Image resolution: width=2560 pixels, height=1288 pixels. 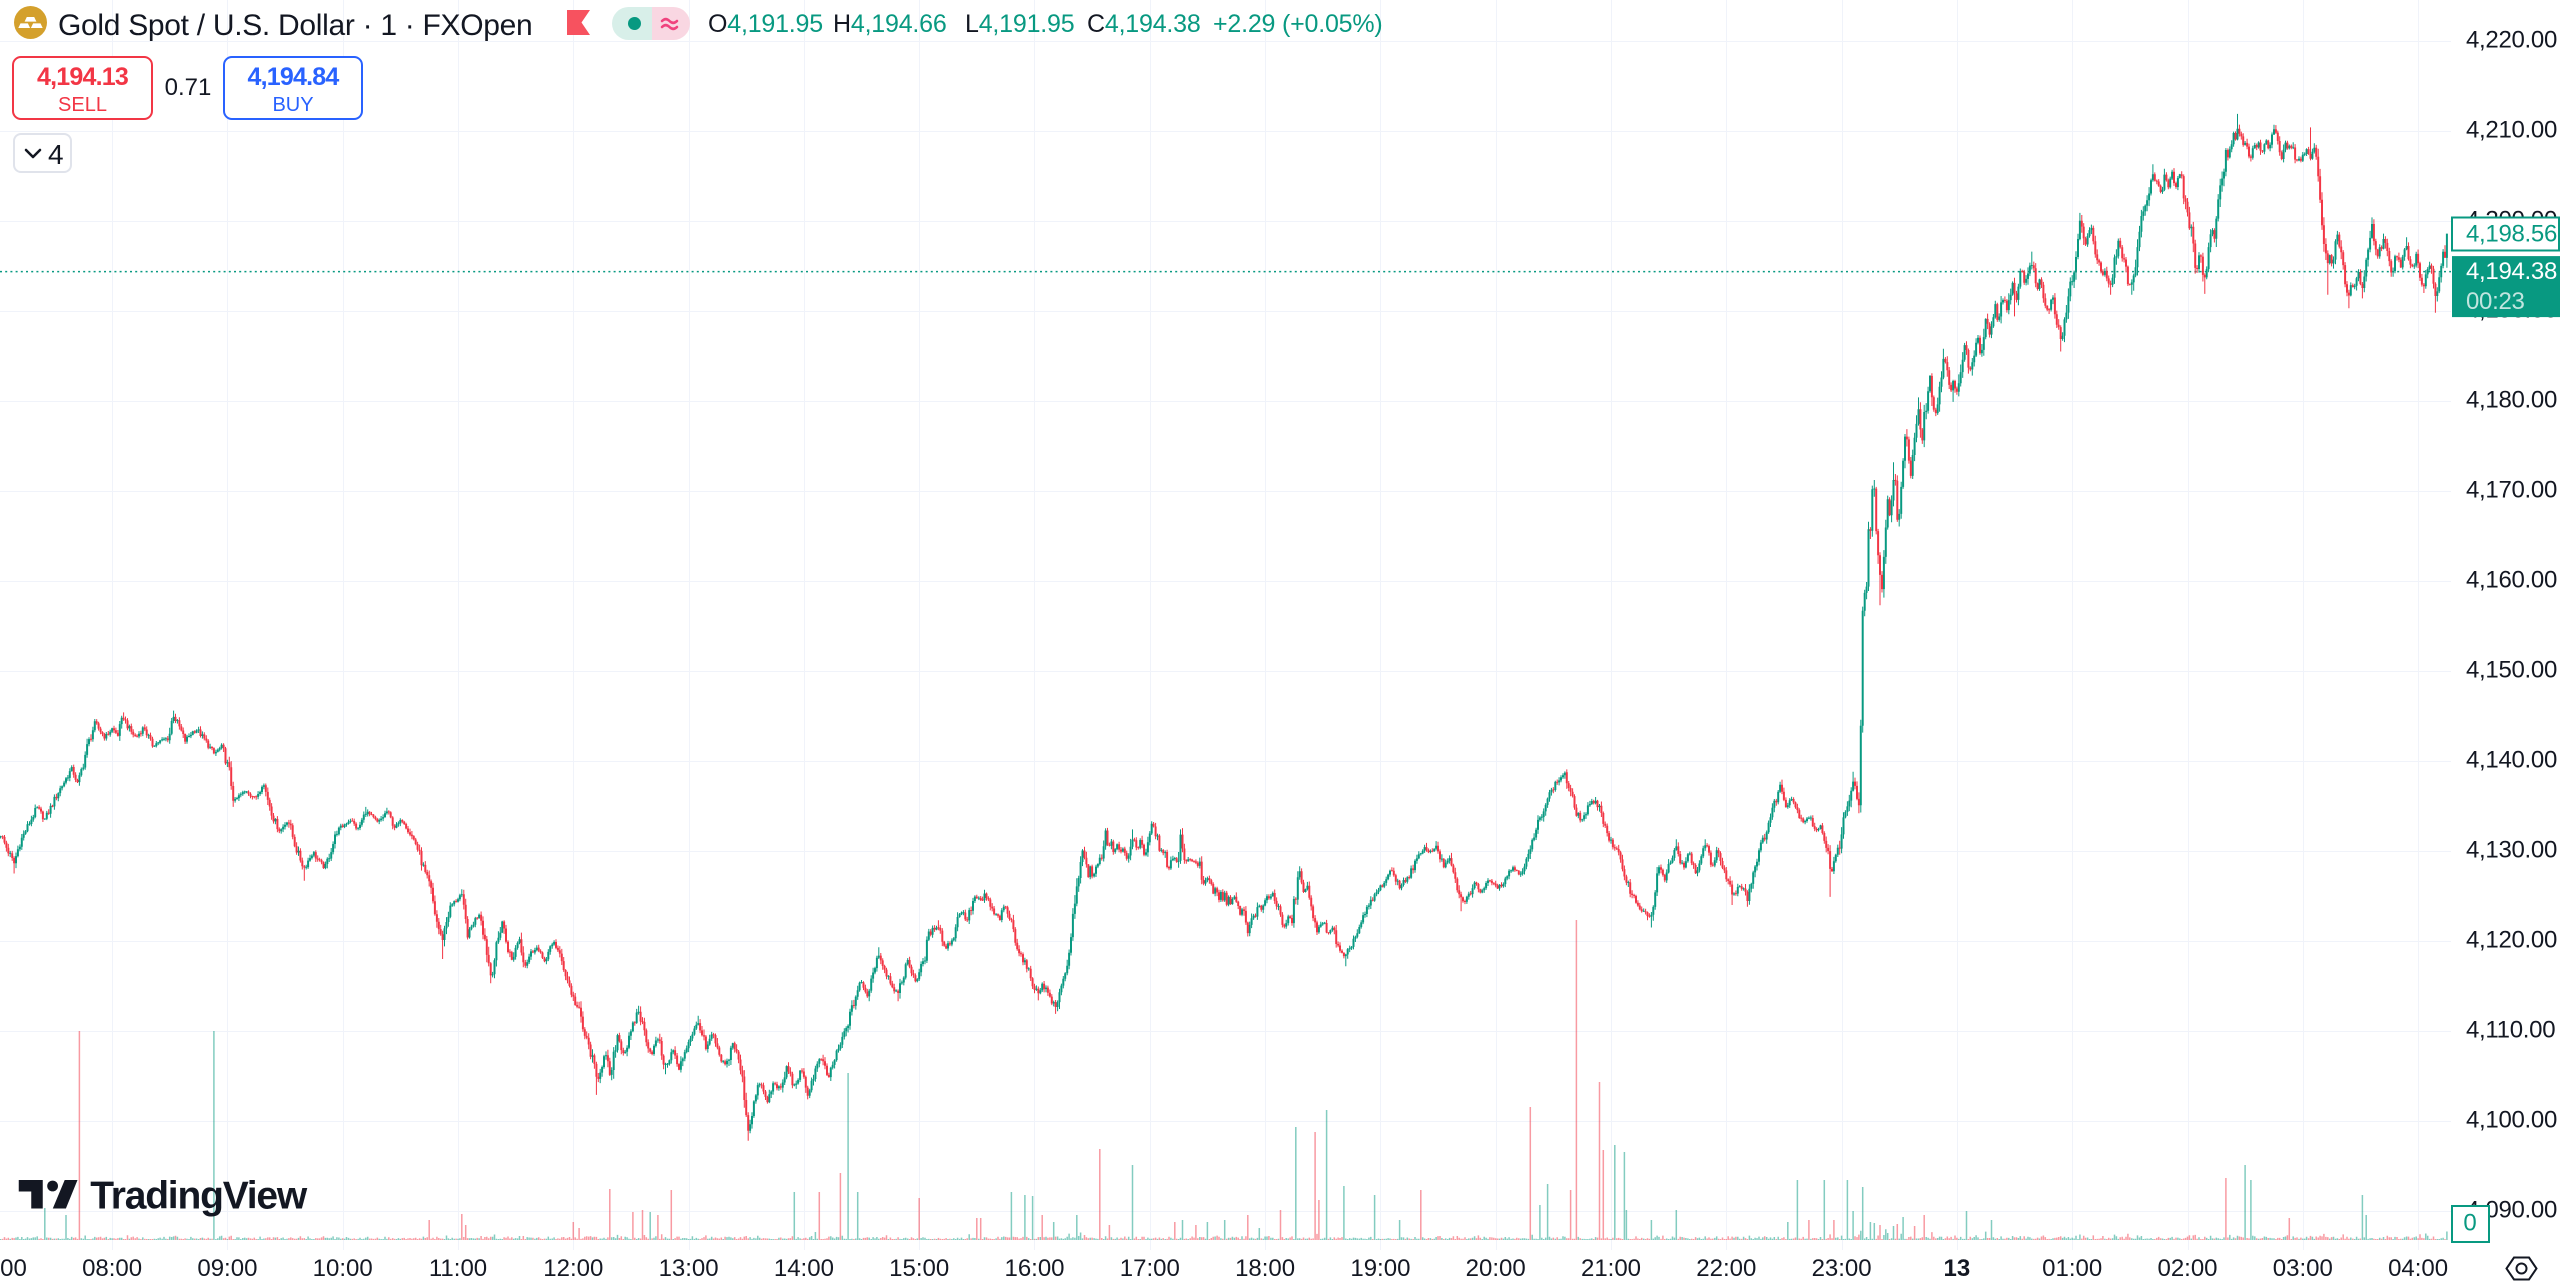 I want to click on svg-text: 14:00, so click(x=804, y=1268).